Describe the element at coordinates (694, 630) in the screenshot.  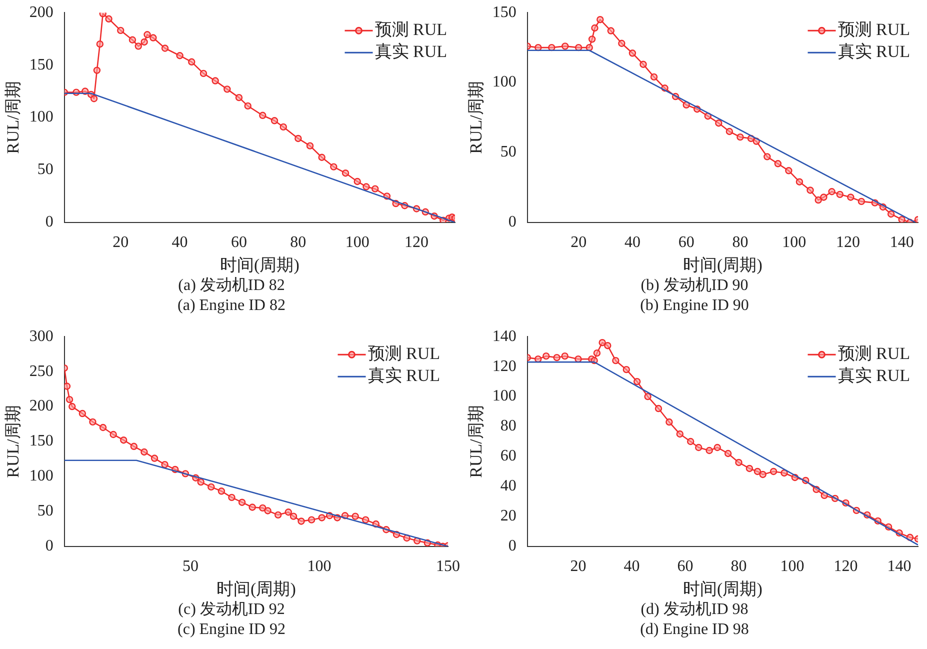
I see `text: (d) Engine ID 98` at that location.